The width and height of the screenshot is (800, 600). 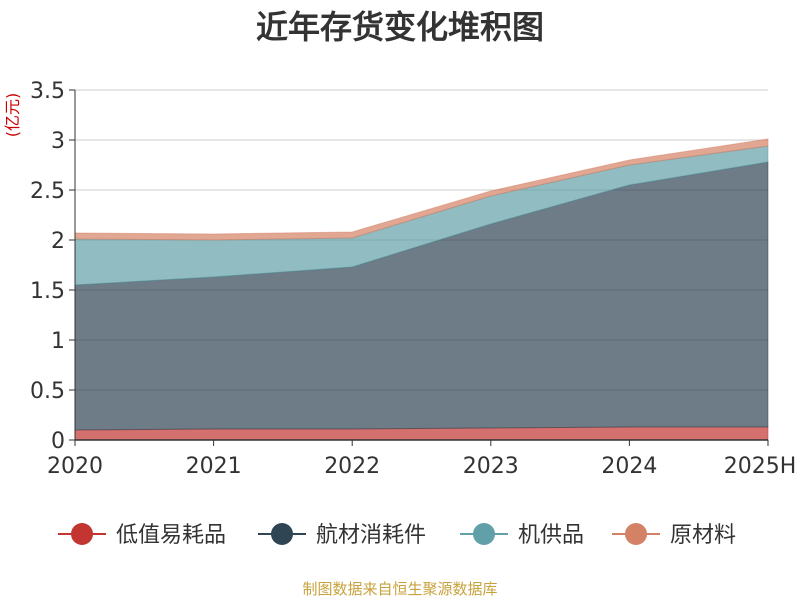 I want to click on legend-item-2: 机供品, so click(x=522, y=535).